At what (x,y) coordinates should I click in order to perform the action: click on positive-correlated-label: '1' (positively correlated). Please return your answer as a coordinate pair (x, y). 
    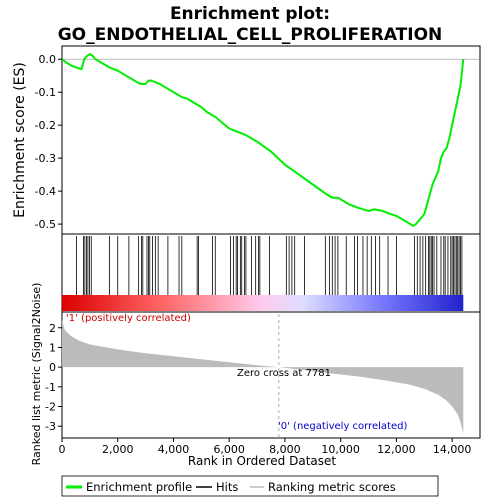
    Looking at the image, I should click on (128, 318).